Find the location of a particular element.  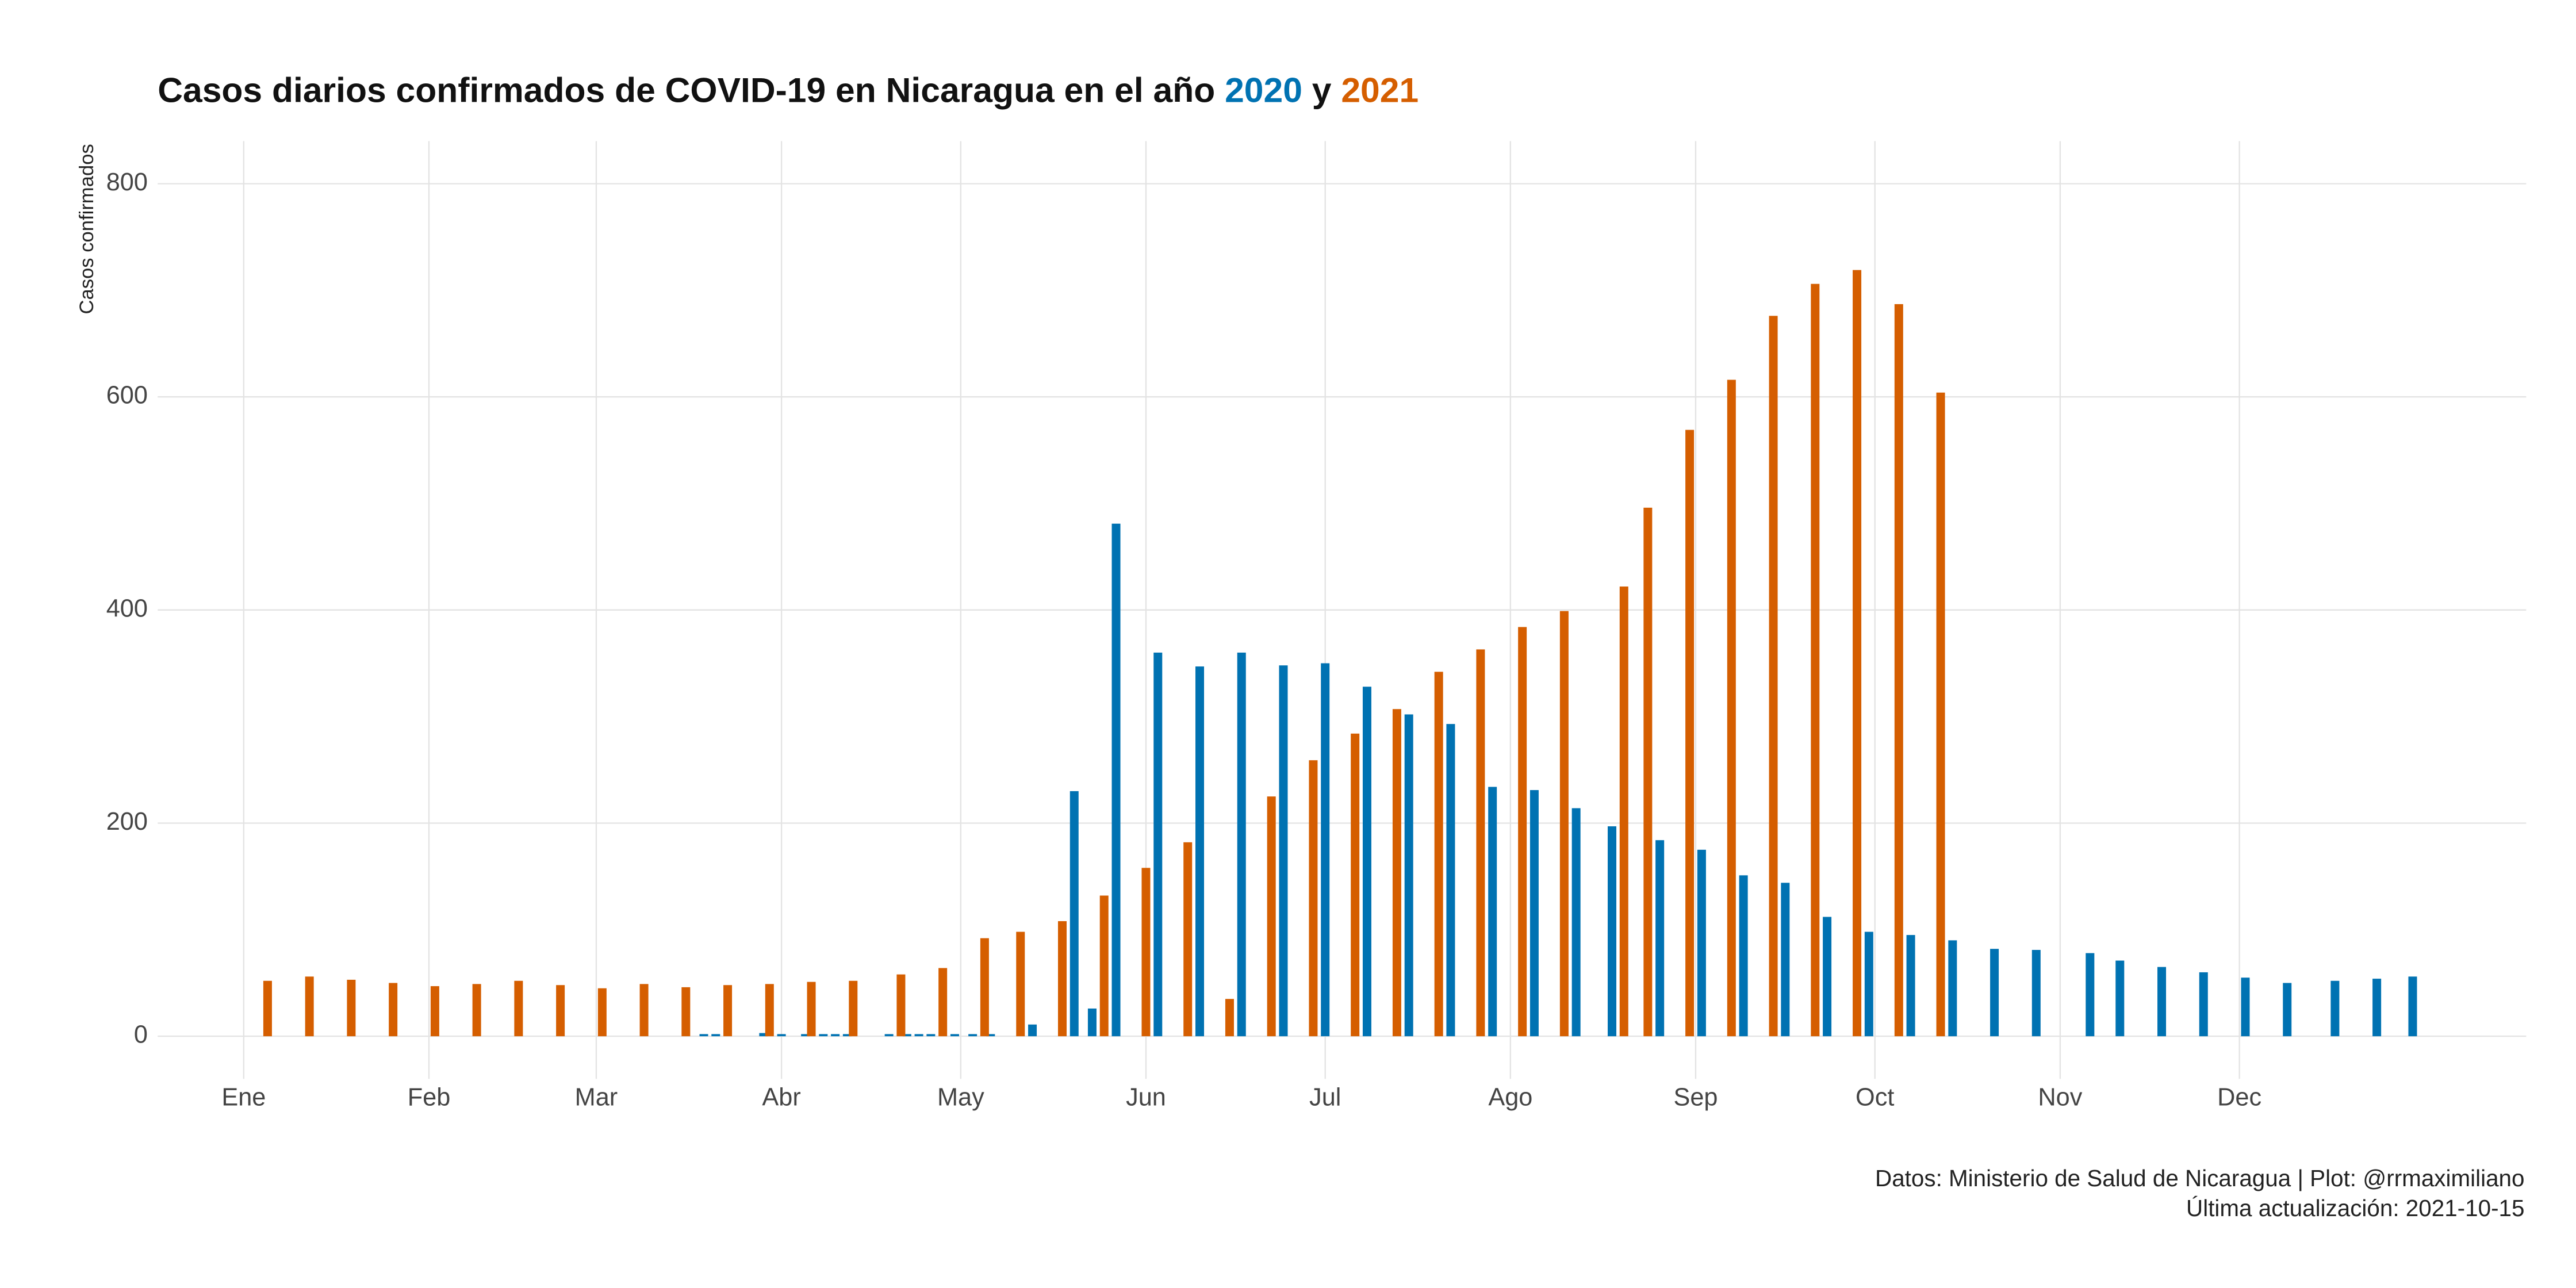

caption: Última actualización: 2021-10-15 is located at coordinates (2355, 1208).